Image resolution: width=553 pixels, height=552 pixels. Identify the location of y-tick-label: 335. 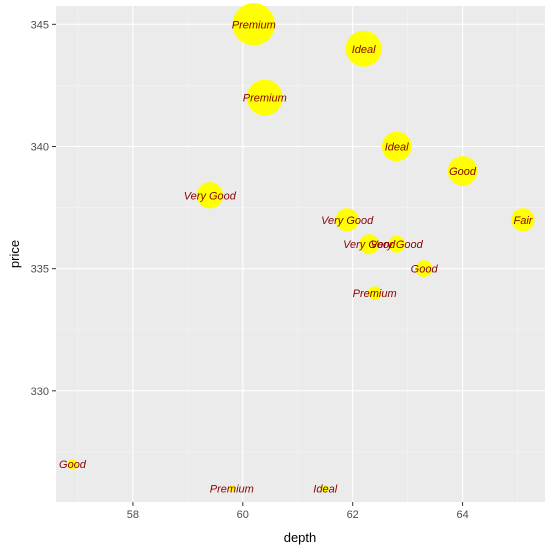
(40, 270).